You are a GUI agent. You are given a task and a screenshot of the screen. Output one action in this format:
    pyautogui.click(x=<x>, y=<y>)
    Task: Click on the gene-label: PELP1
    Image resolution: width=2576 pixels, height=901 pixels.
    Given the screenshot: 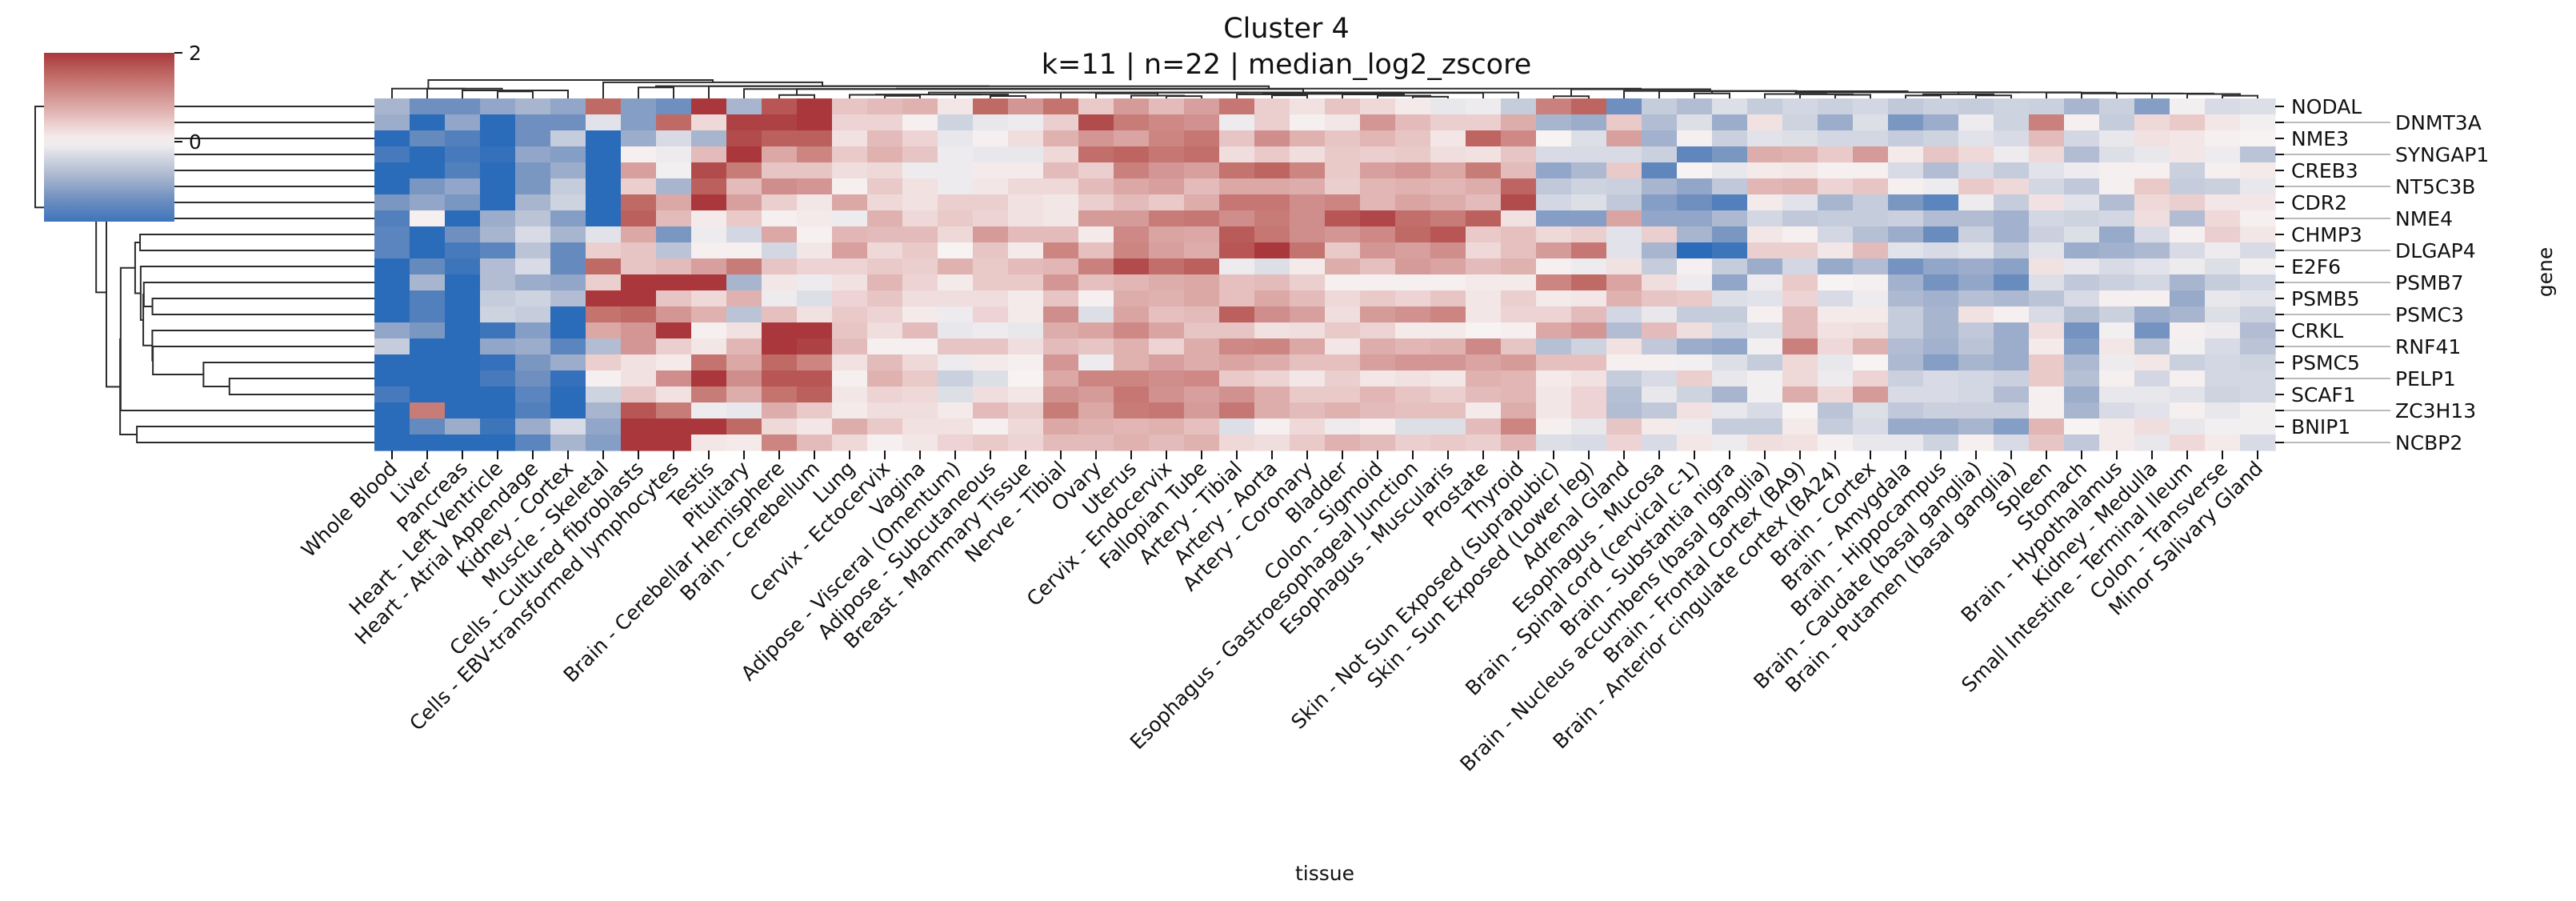 What is the action you would take?
    pyautogui.click(x=2425, y=378)
    